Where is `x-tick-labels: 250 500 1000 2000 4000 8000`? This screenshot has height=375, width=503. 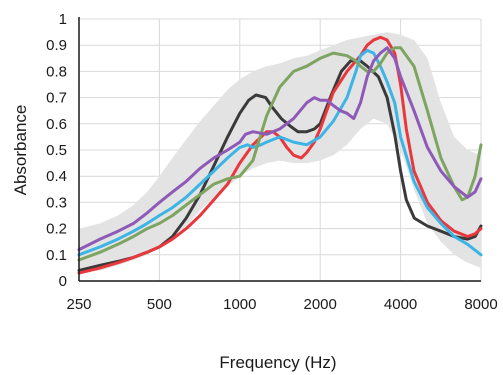 x-tick-labels: 250 500 1000 2000 4000 8000 is located at coordinates (281, 304).